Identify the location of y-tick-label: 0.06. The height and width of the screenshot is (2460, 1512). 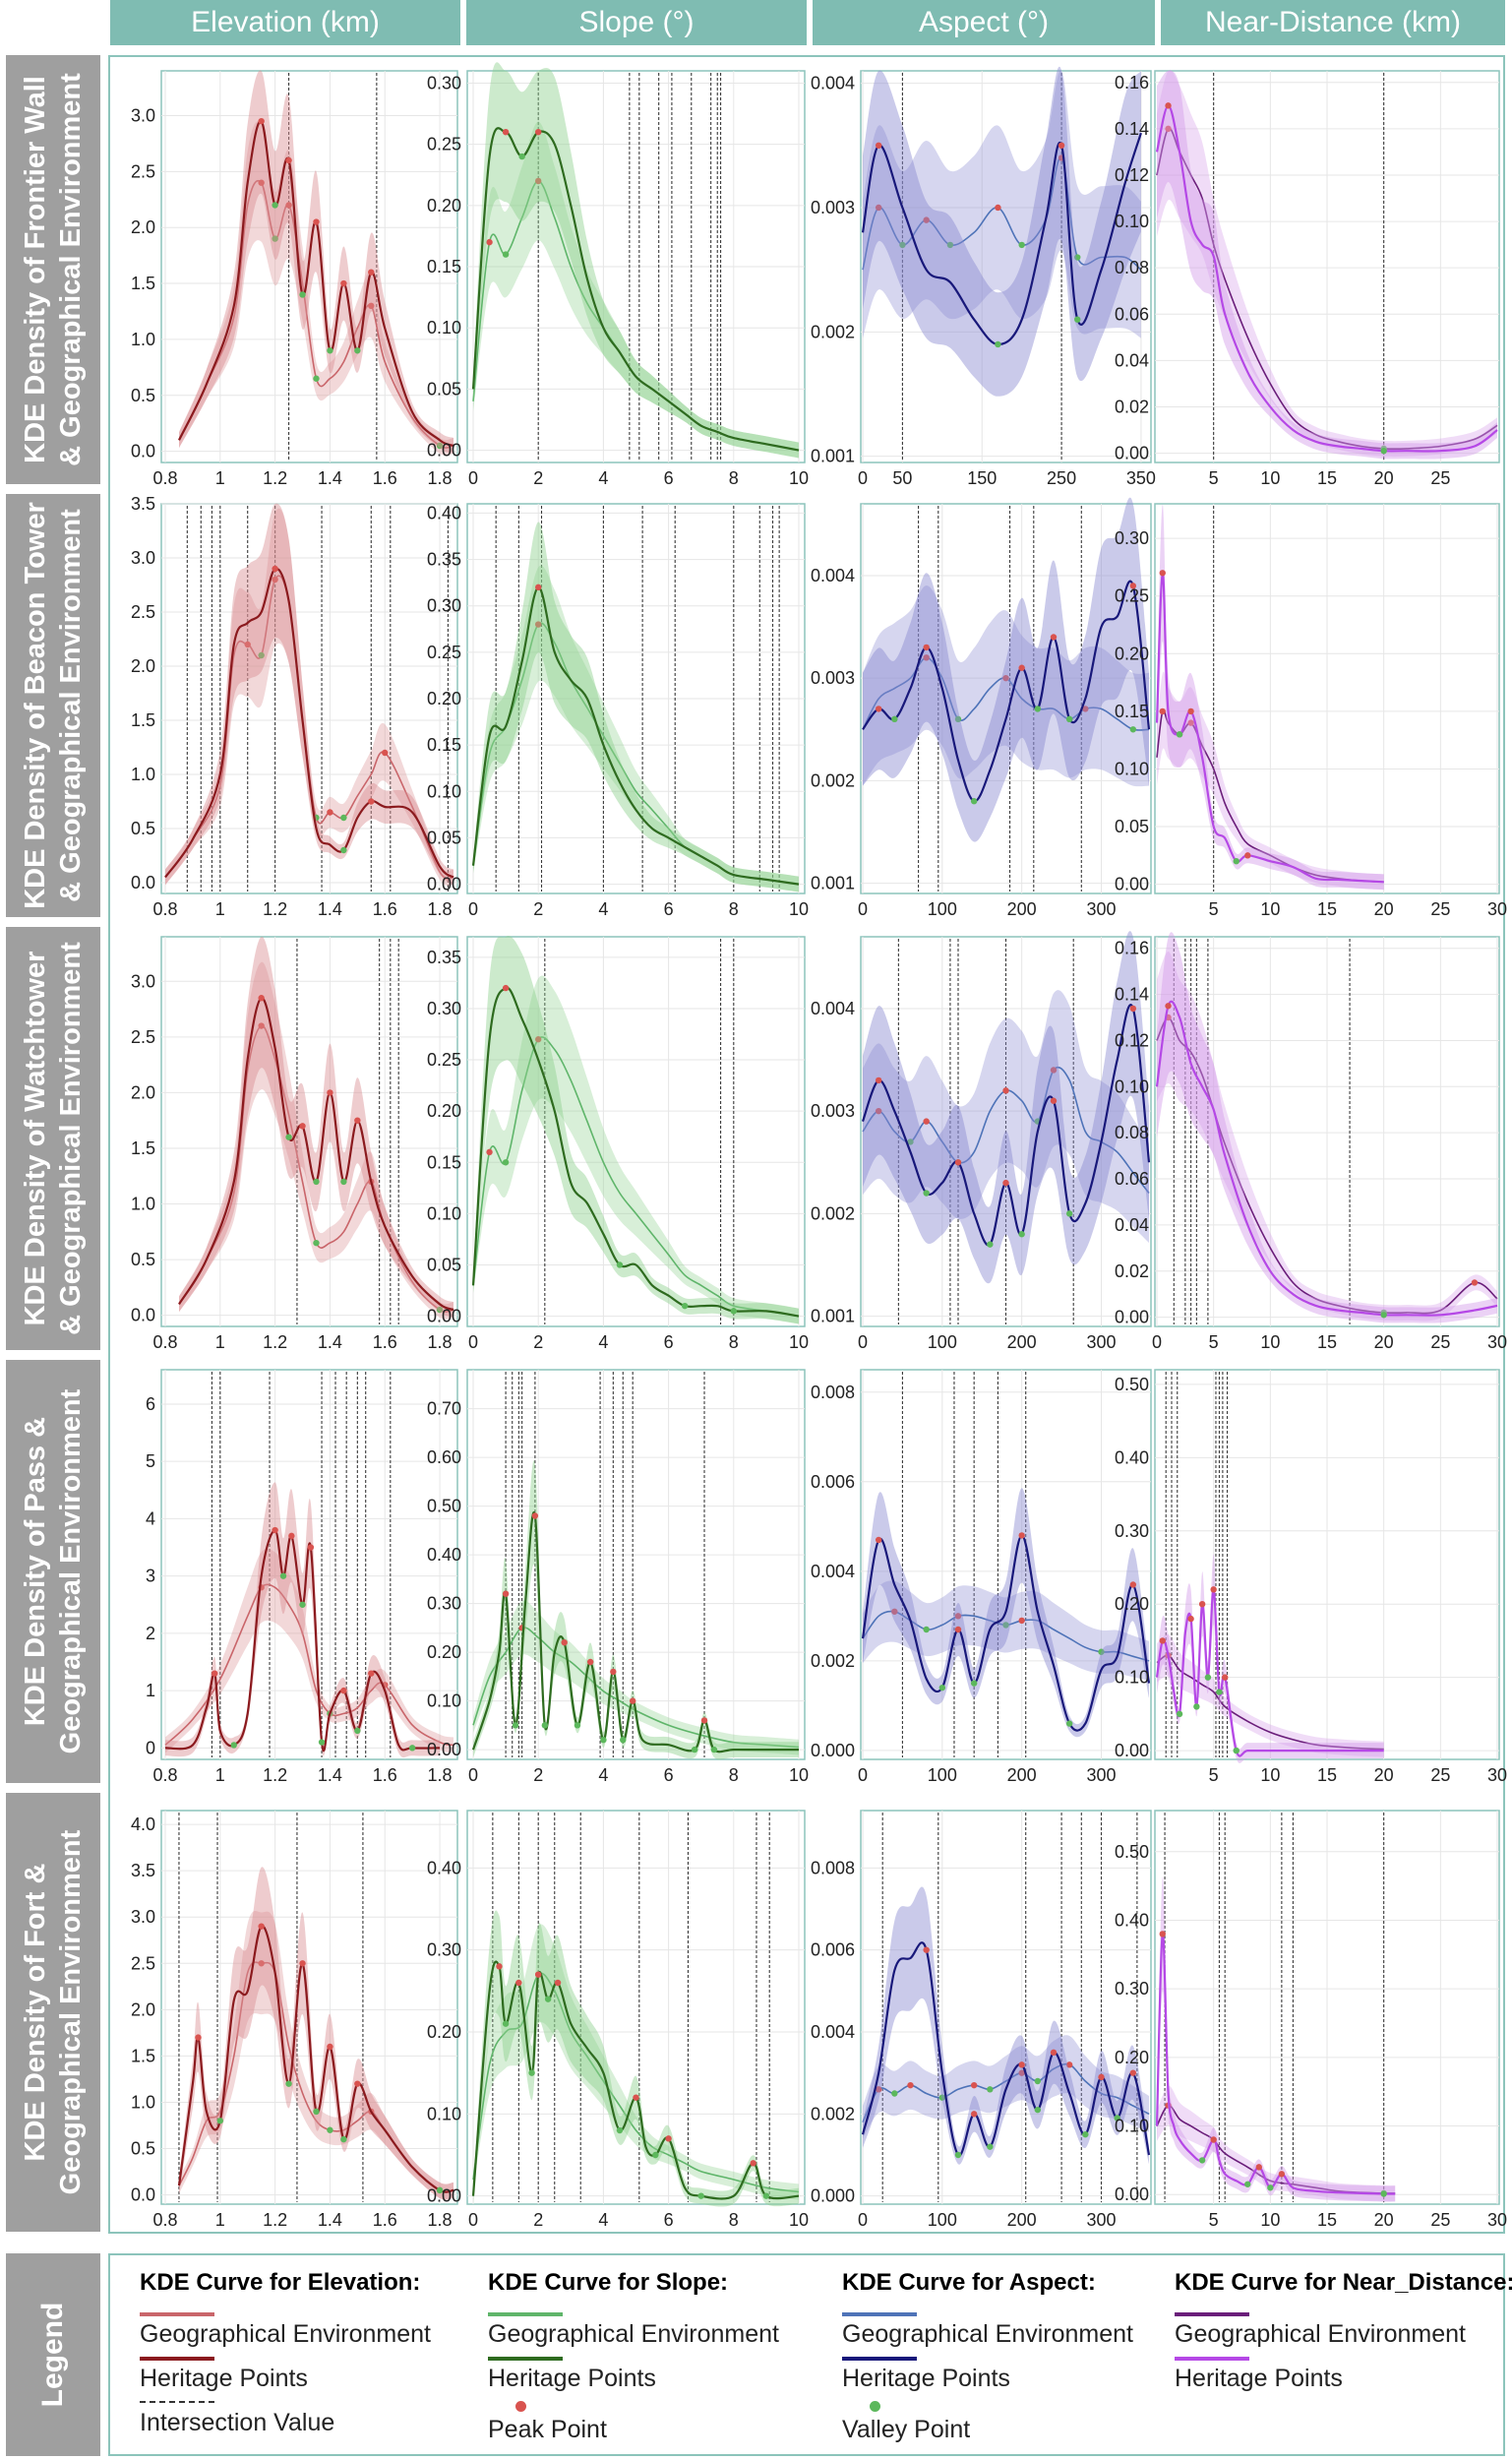
(1132, 1179).